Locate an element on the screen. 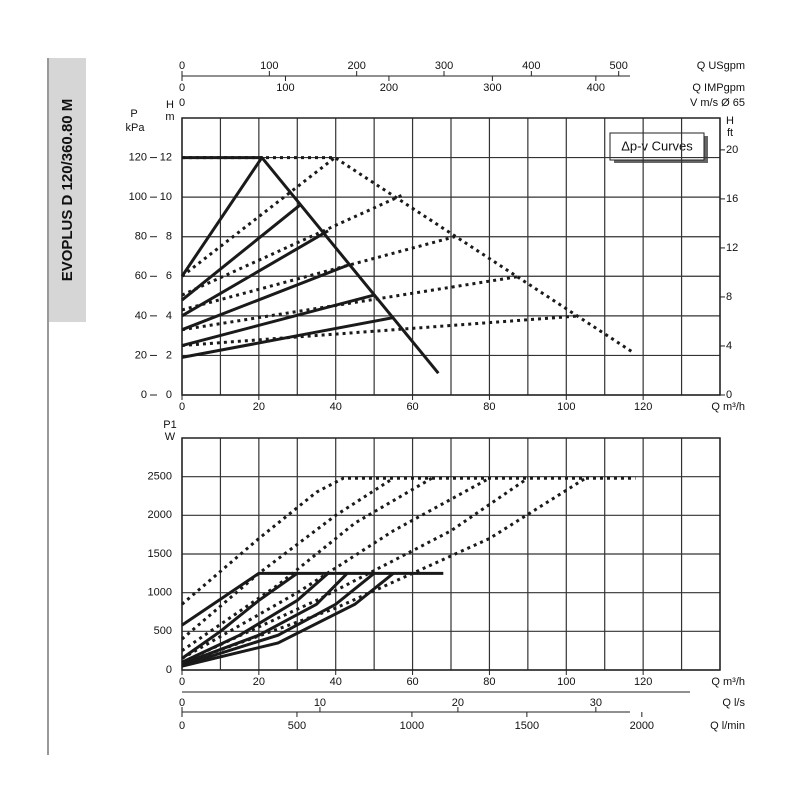 This screenshot has width=800, height=800. y2-axis-label: H is located at coordinates (730, 121).